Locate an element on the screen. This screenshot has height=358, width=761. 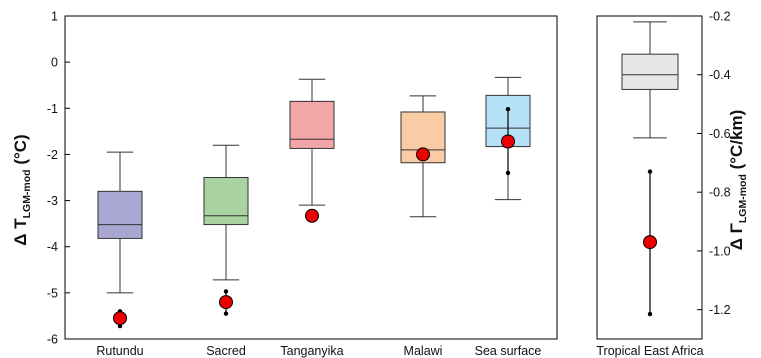
x-category-label: Tropical East Africa is located at coordinates (649, 351).